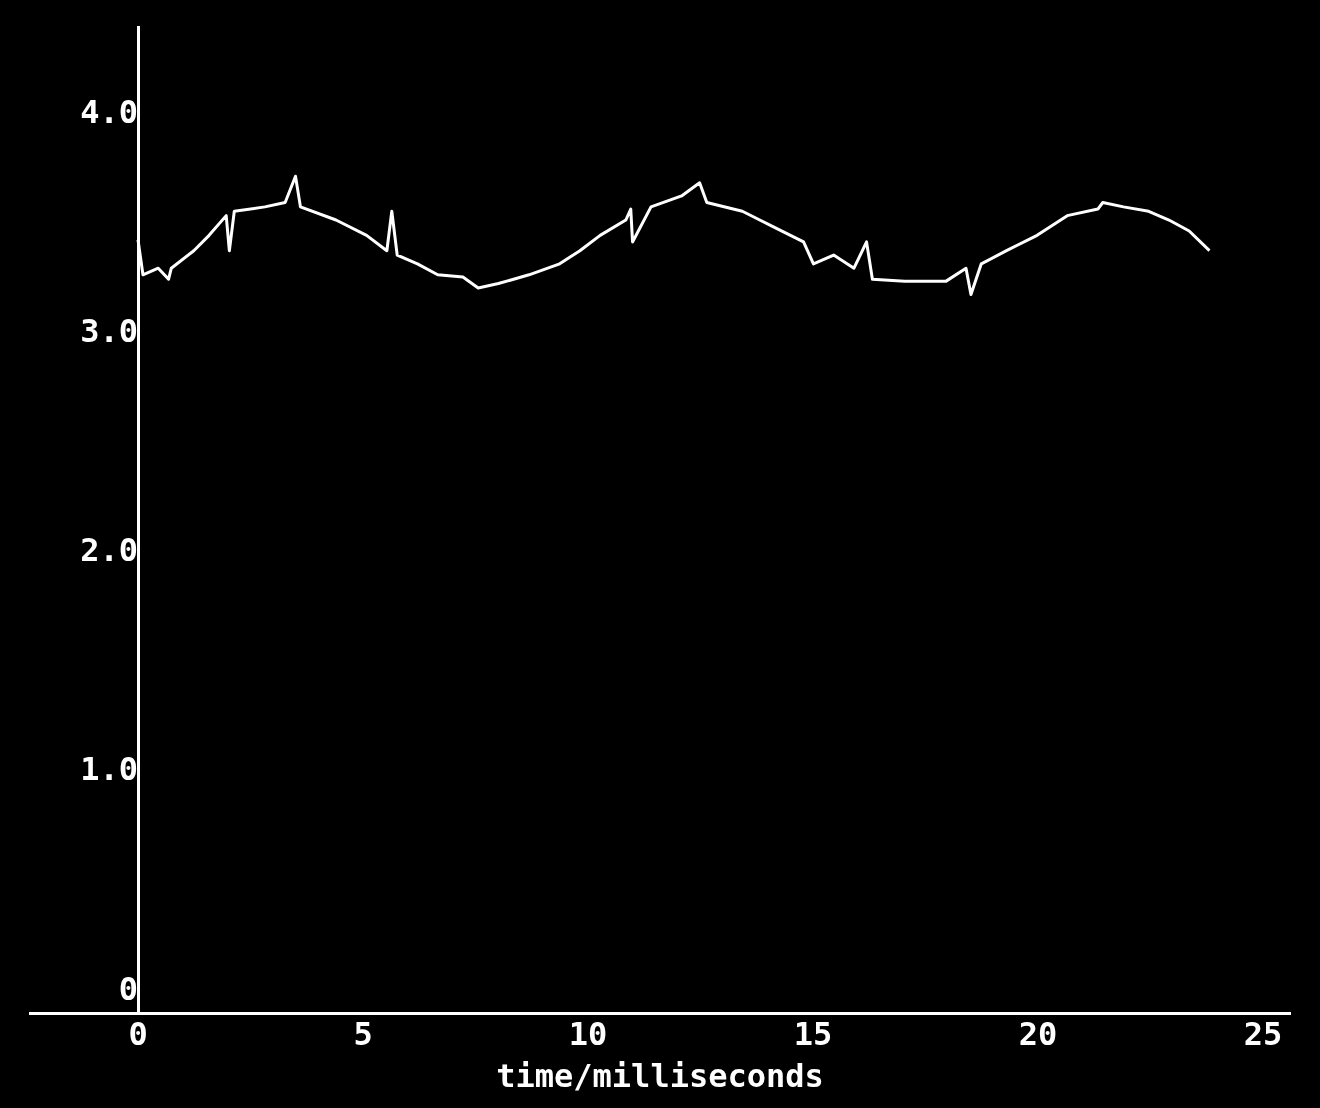 This screenshot has width=1320, height=1108. I want to click on x-tick-label: 25, so click(1263, 1033).